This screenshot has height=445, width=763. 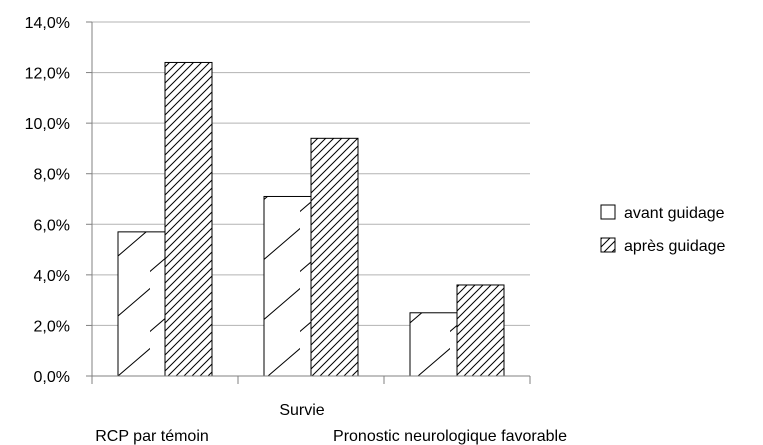 What do you see at coordinates (52, 225) in the screenshot?
I see `y-tick-label: 6,0%` at bounding box center [52, 225].